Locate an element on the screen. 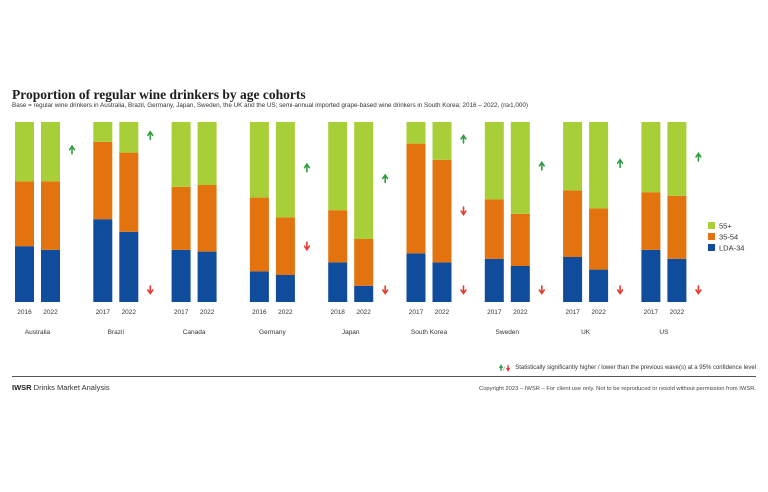 This screenshot has width=768, height=492. year-label-japan-2018: 2018 is located at coordinates (337, 312).